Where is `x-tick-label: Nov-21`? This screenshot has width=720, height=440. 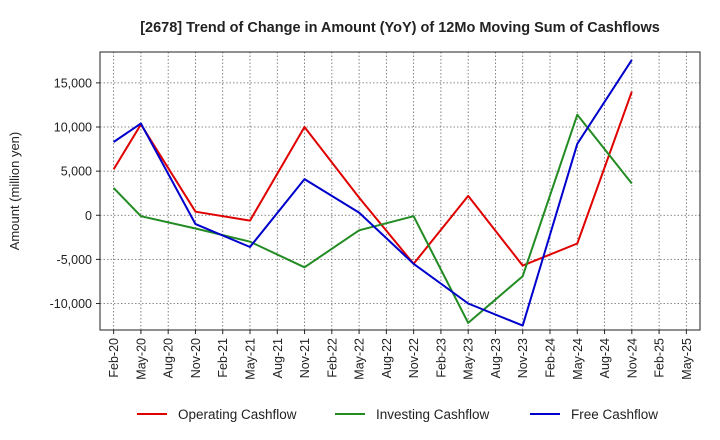 x-tick-label: Nov-21 is located at coordinates (305, 358).